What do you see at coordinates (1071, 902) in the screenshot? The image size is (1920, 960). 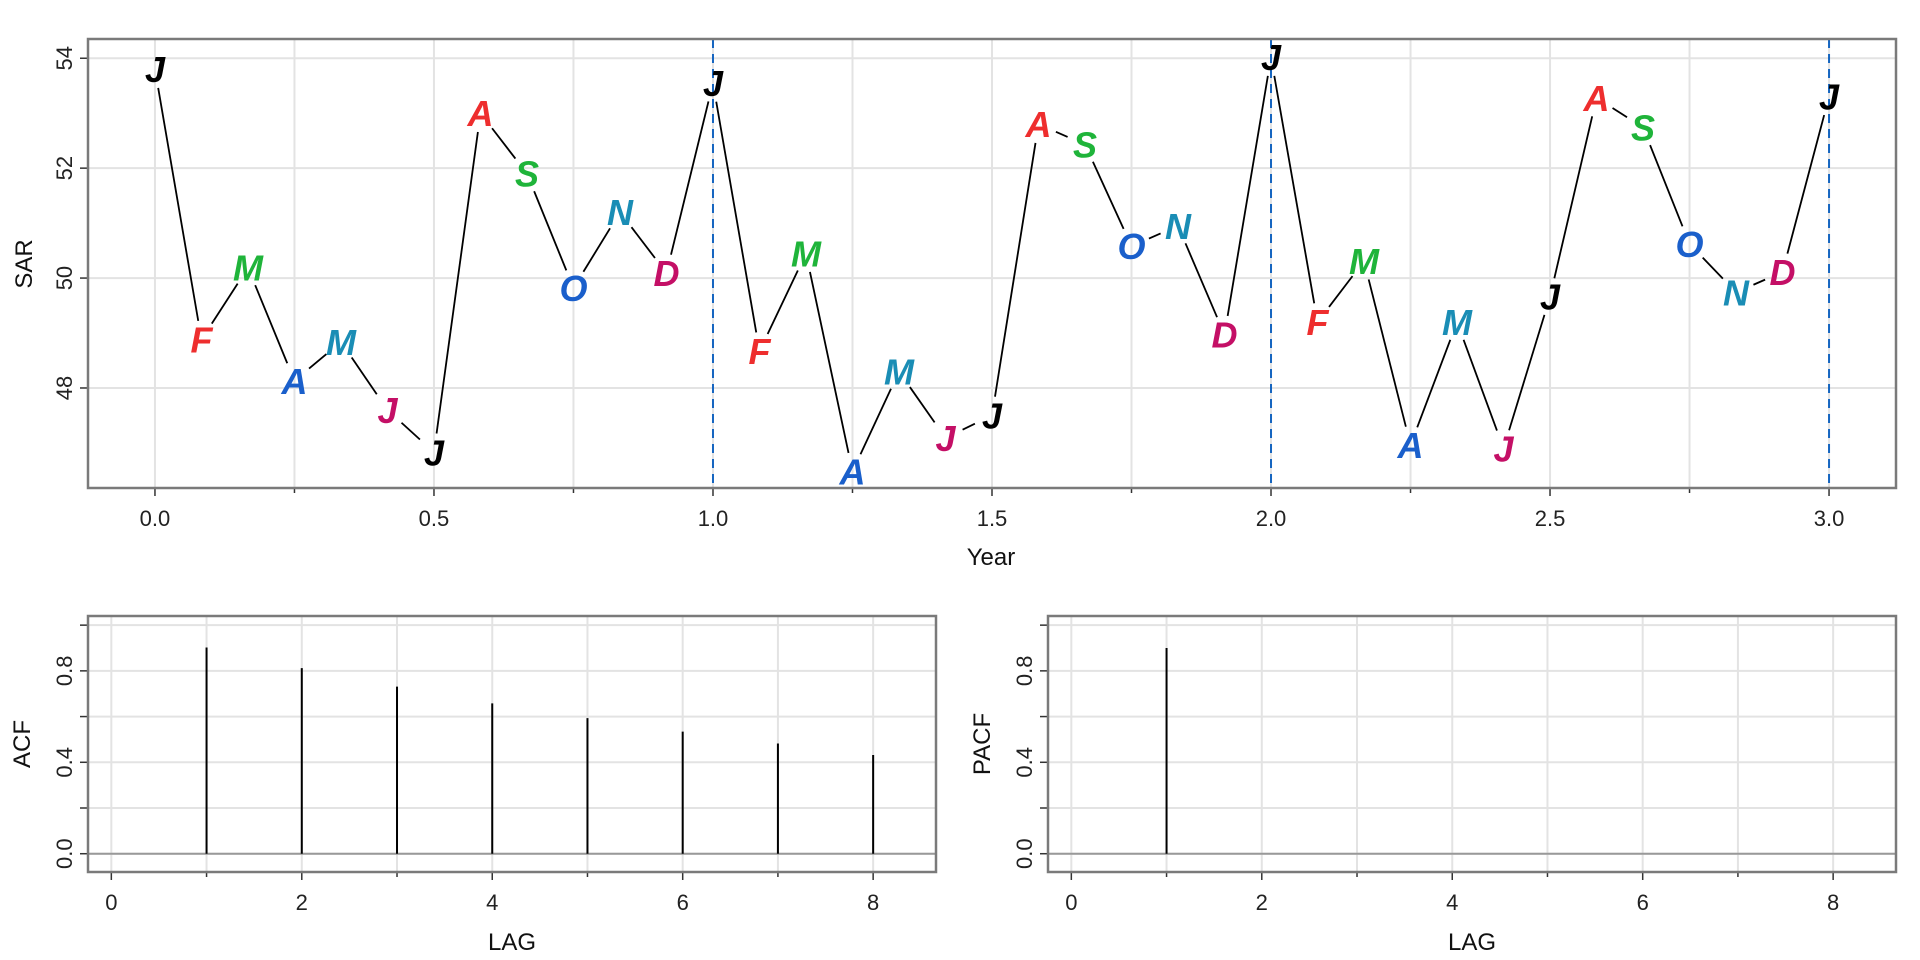 I see `pacf-x-tick-label: 0` at bounding box center [1071, 902].